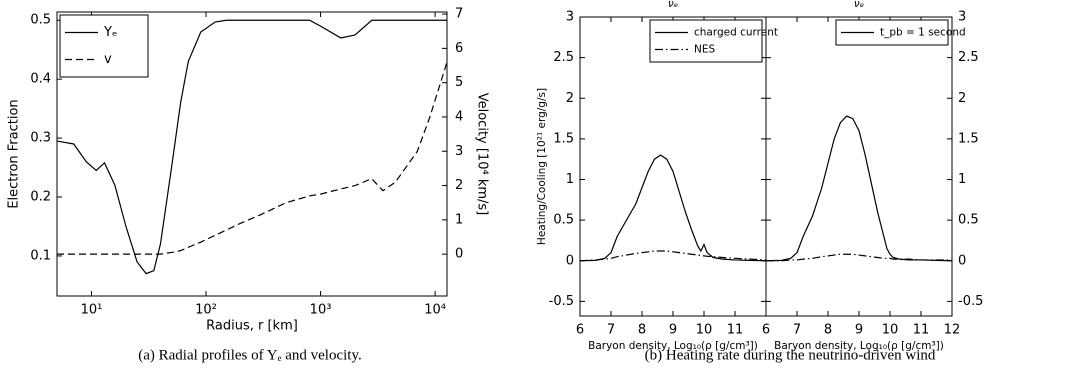  What do you see at coordinates (14, 153) in the screenshot?
I see `y-axis-label: Electron Fraction` at bounding box center [14, 153].